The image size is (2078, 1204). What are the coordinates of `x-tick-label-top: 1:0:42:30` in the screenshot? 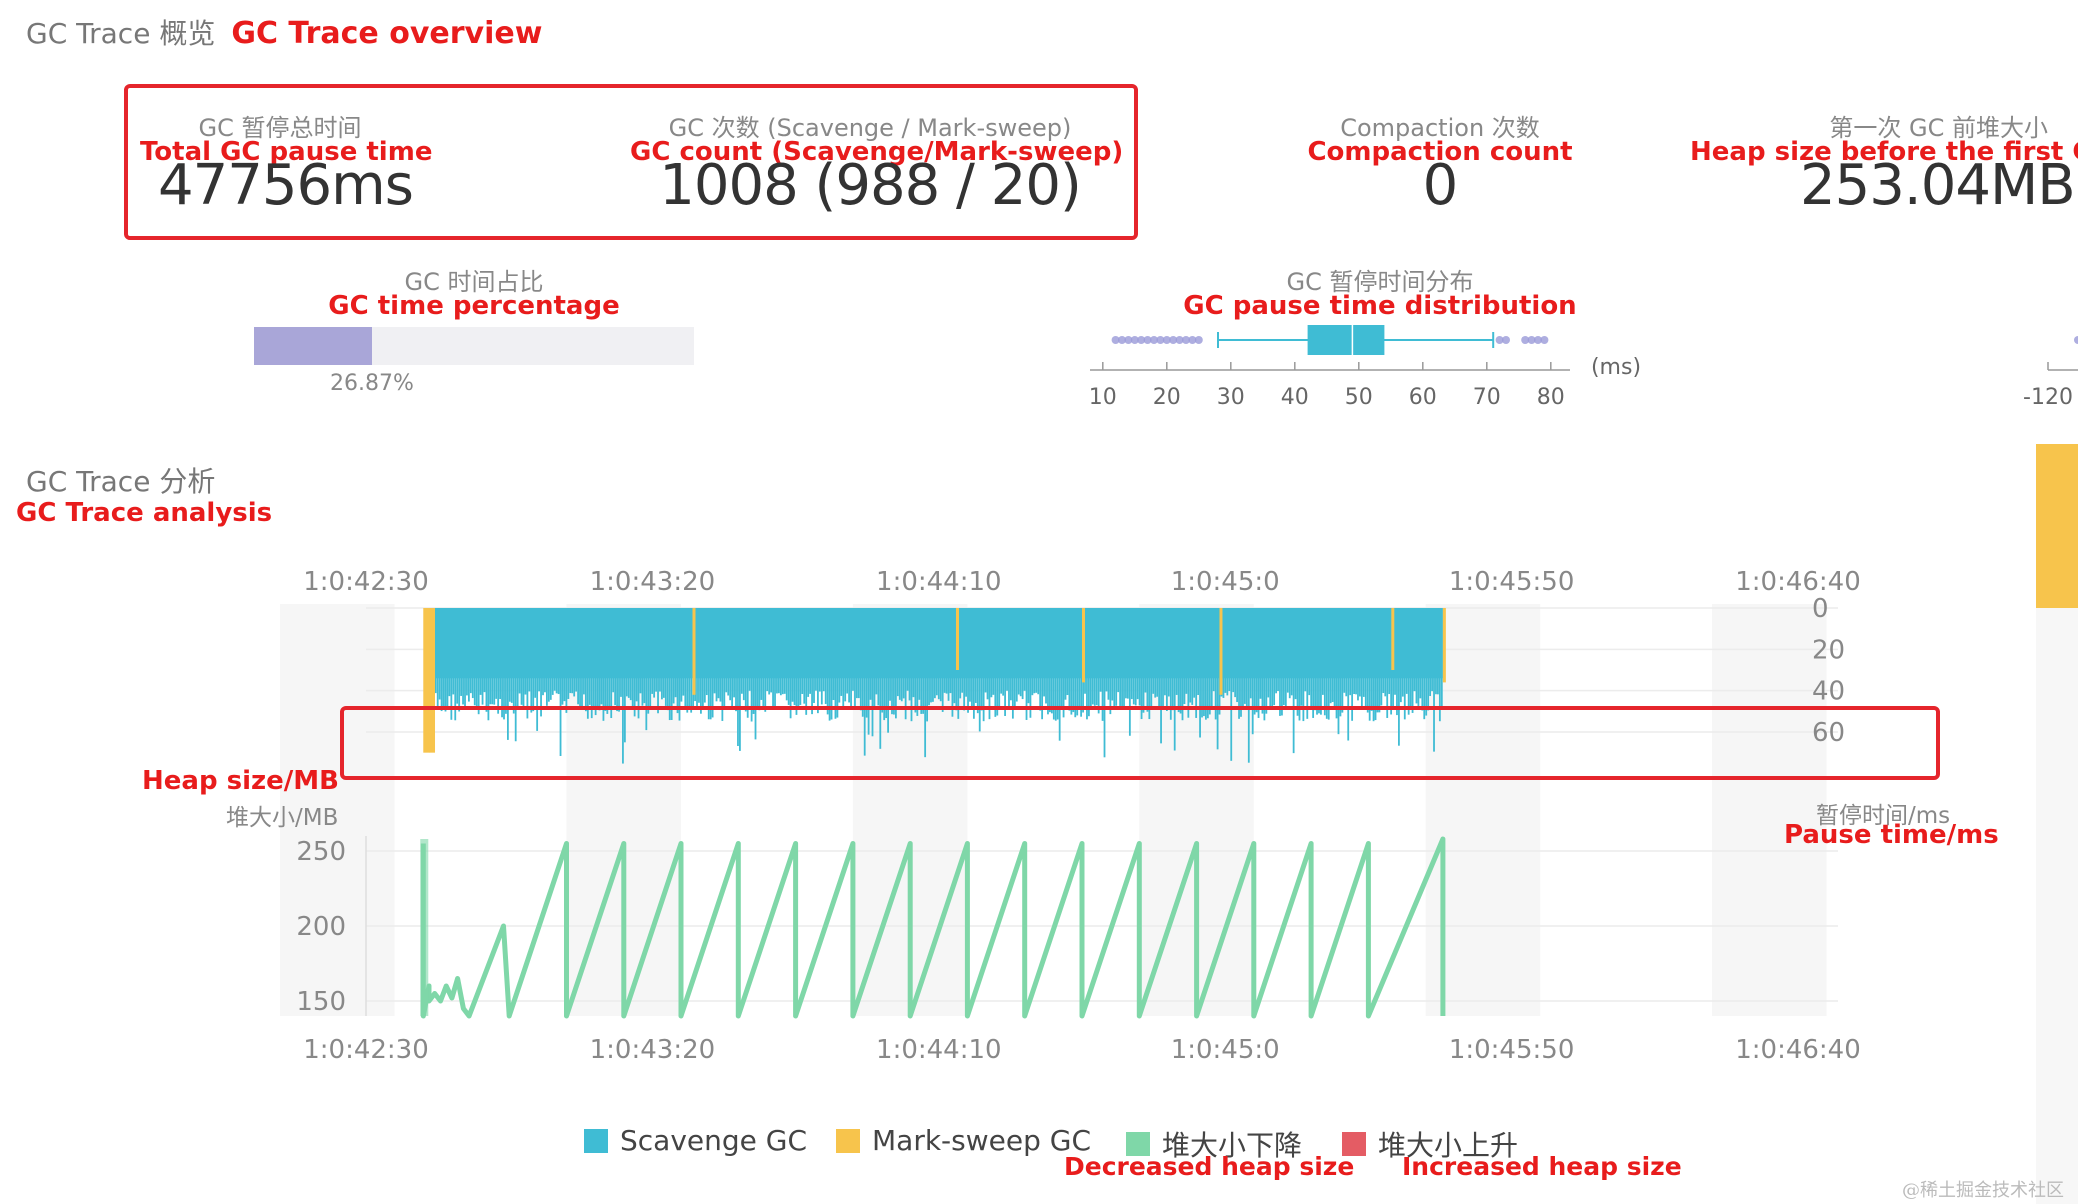 It's located at (366, 582).